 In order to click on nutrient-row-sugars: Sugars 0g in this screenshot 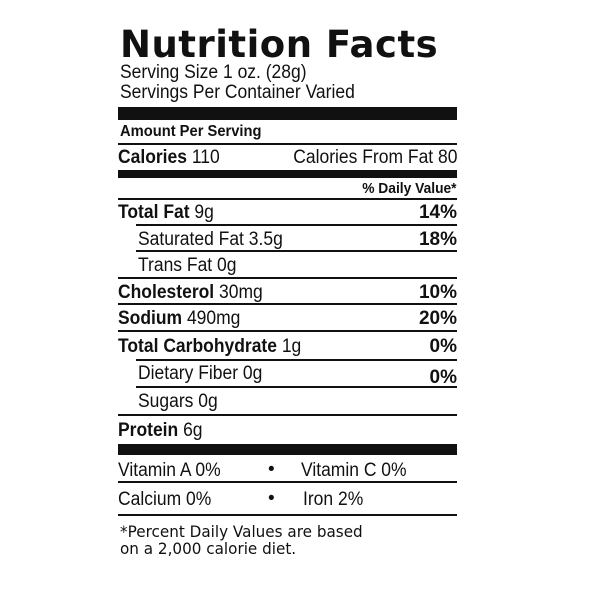, I will do `click(287, 402)`.